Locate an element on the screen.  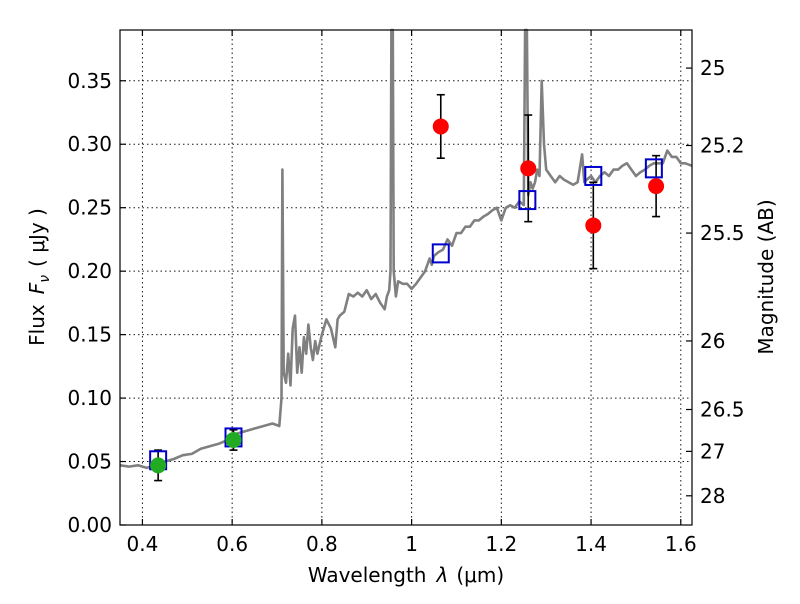
y2-tick-label: 25 is located at coordinates (712, 68).